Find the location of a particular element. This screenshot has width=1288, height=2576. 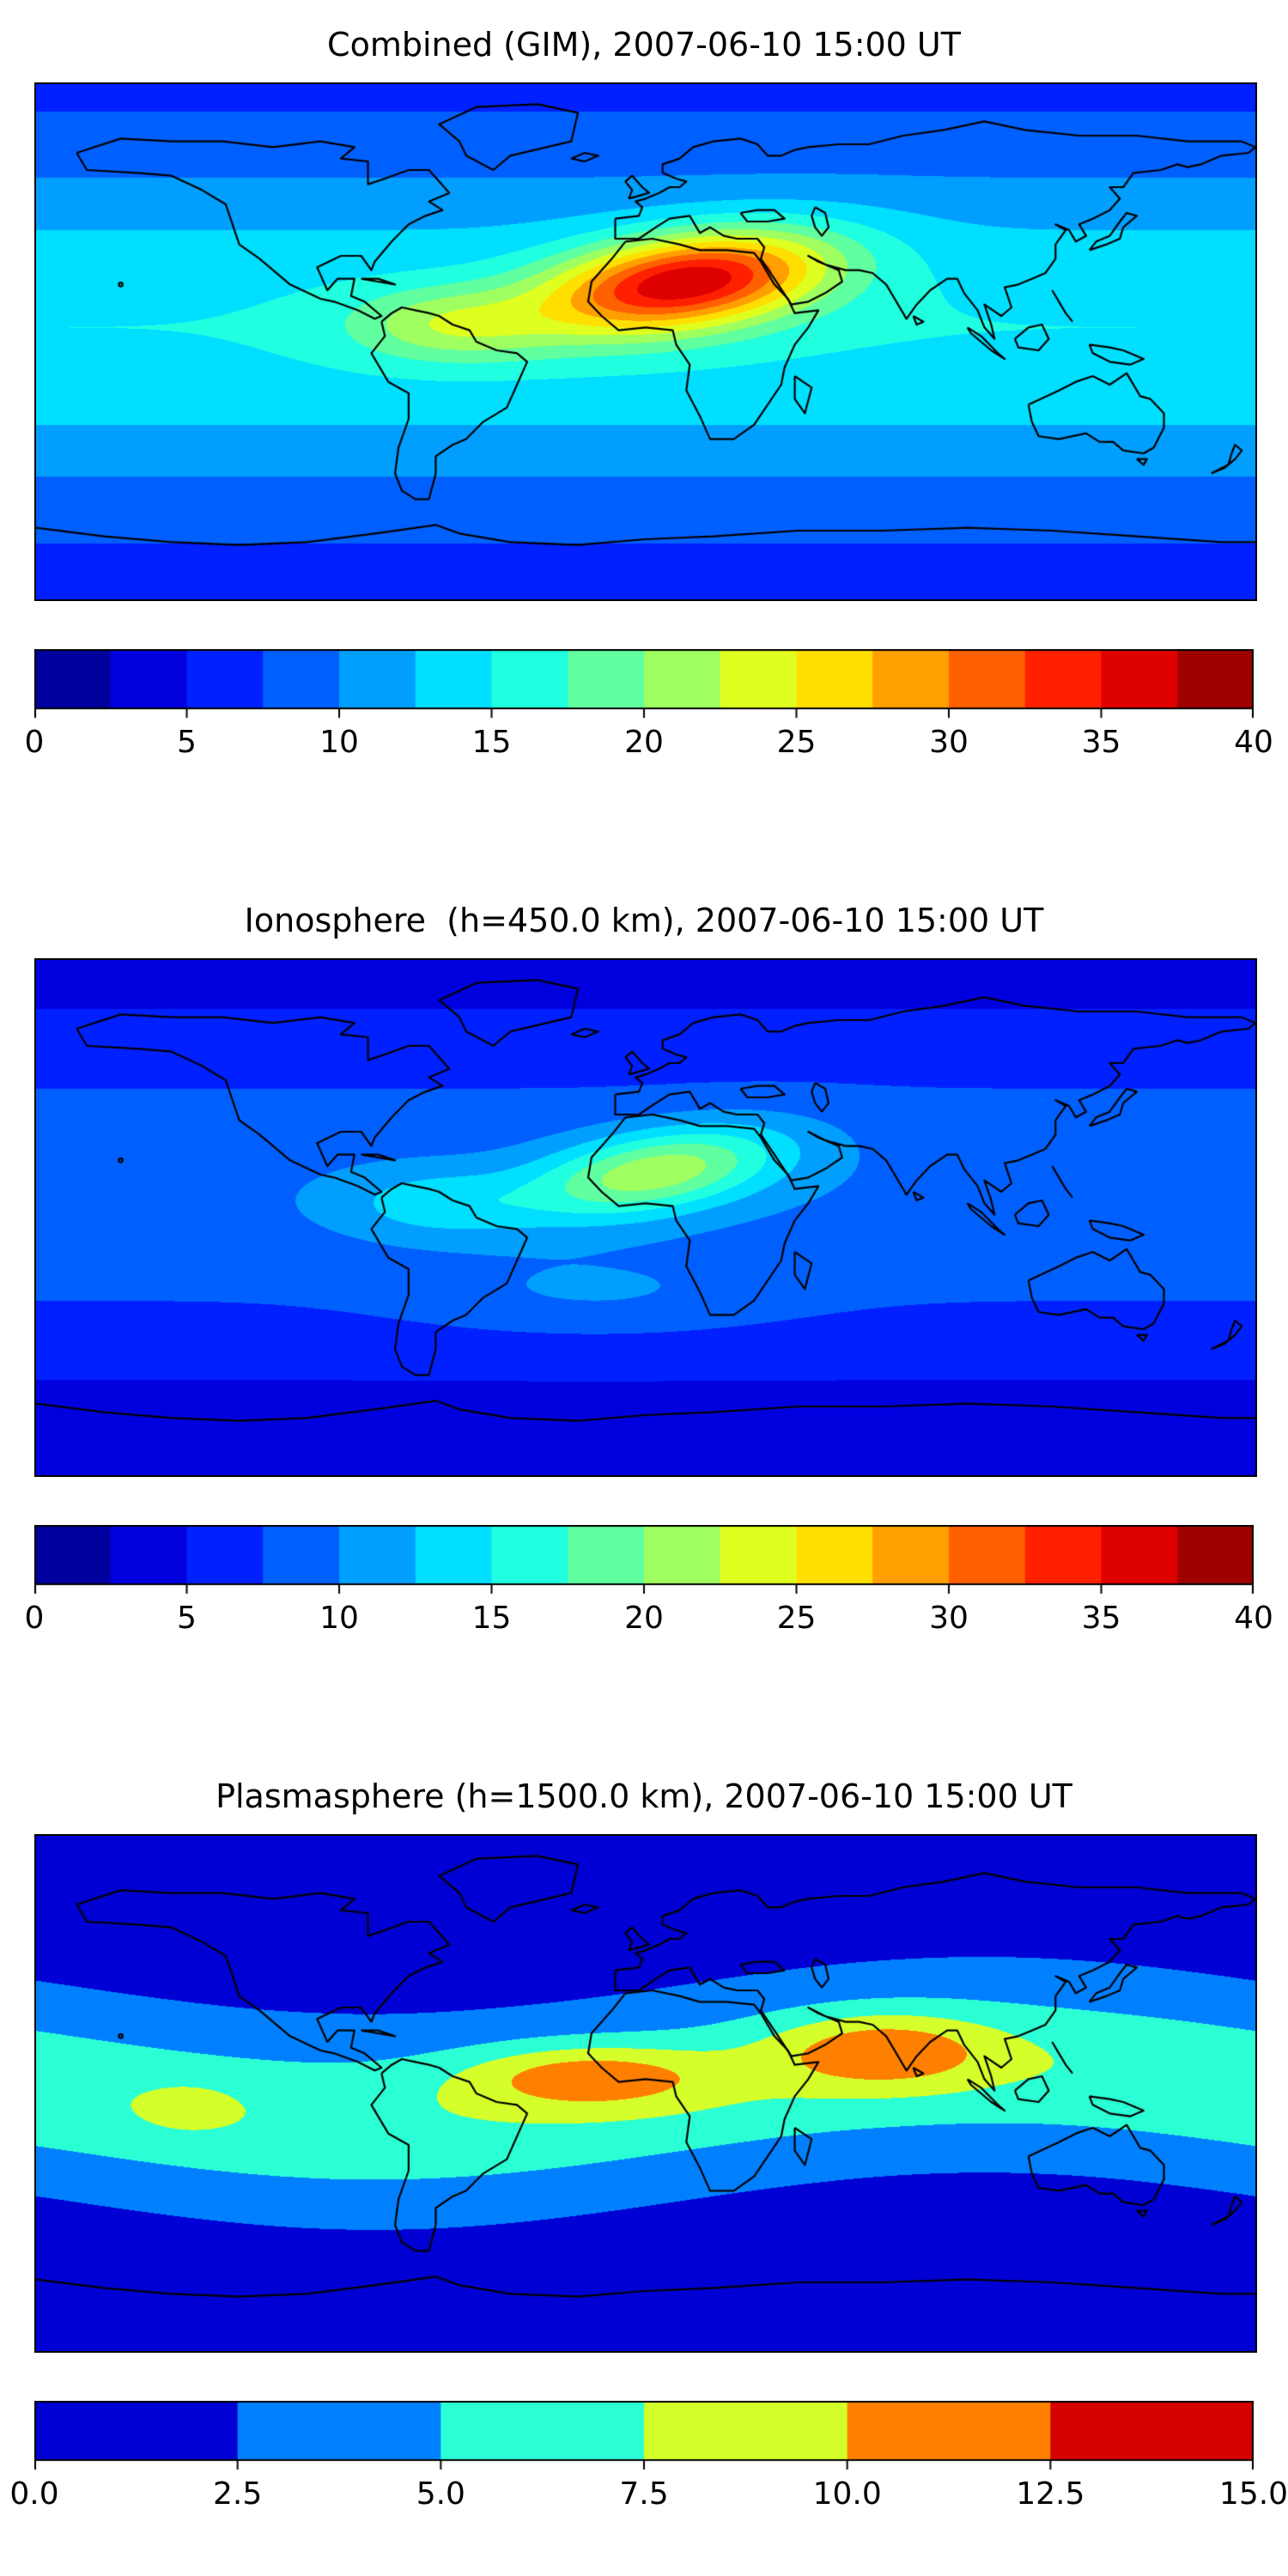

colorbar-tick-labels-plasmasphere: 0.0 2.5 5.0 7.5 10.0 12.5 15.0 is located at coordinates (649, 2496).